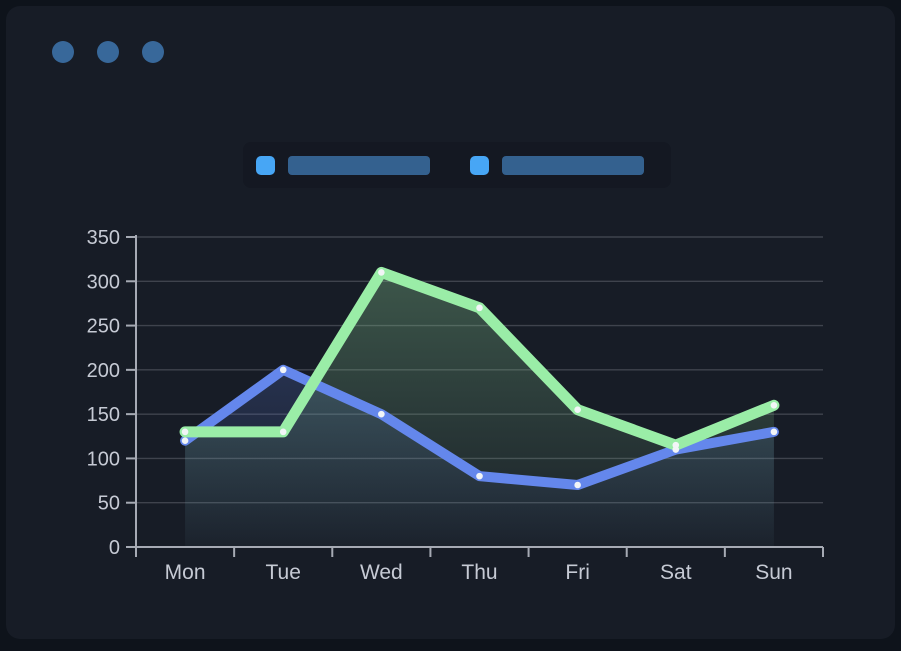 This screenshot has height=651, width=901. Describe the element at coordinates (103, 238) in the screenshot. I see `y-tick-label: 350` at that location.